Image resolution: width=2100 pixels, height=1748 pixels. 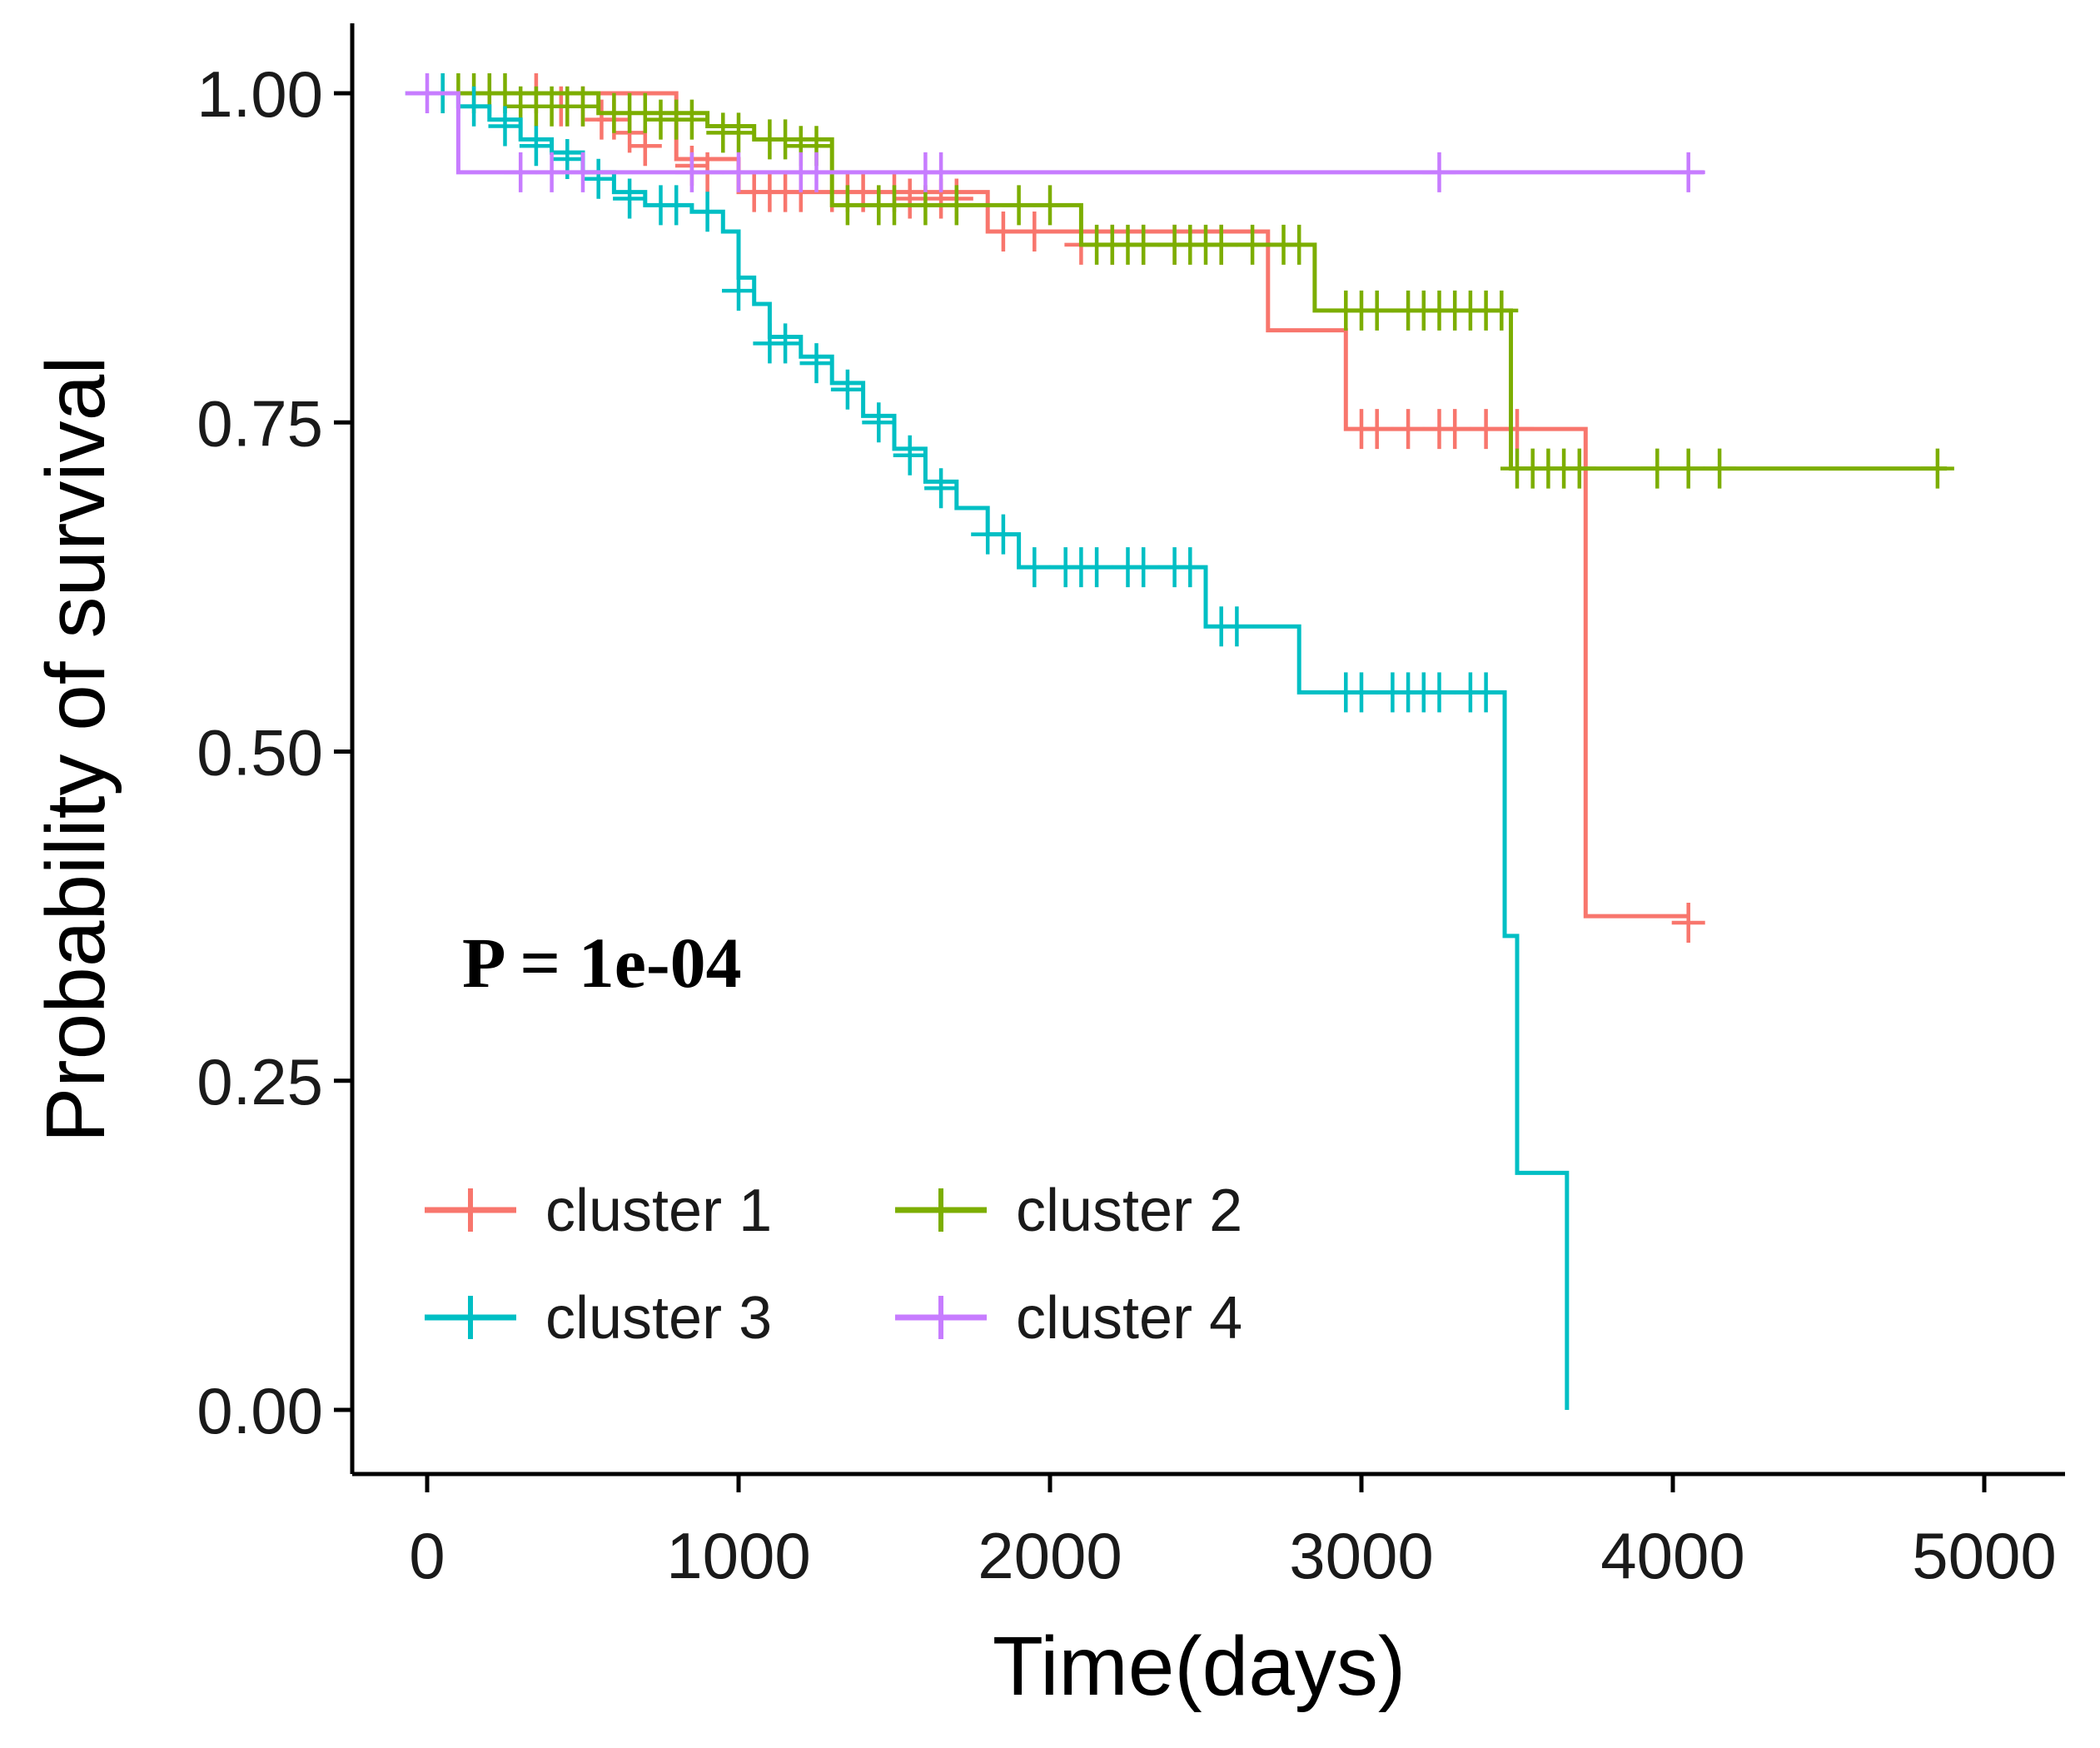 What do you see at coordinates (1362, 1555) in the screenshot?
I see `x-tick-label: 3000` at bounding box center [1362, 1555].